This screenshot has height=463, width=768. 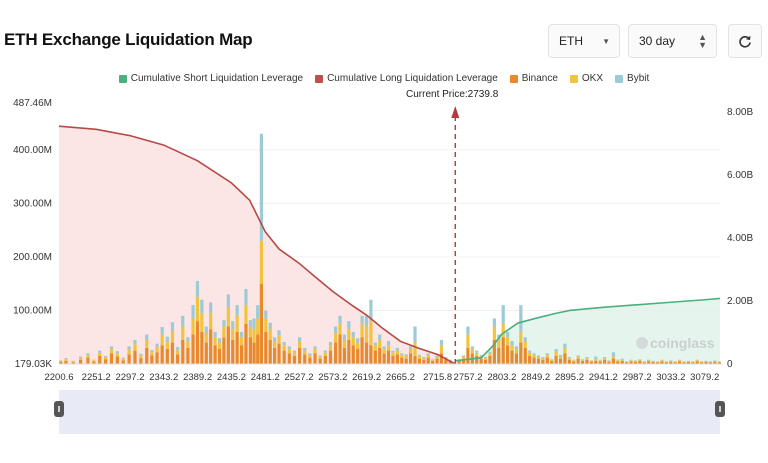 What do you see at coordinates (501, 377) in the screenshot?
I see `x-tick-label: 2803.2` at bounding box center [501, 377].